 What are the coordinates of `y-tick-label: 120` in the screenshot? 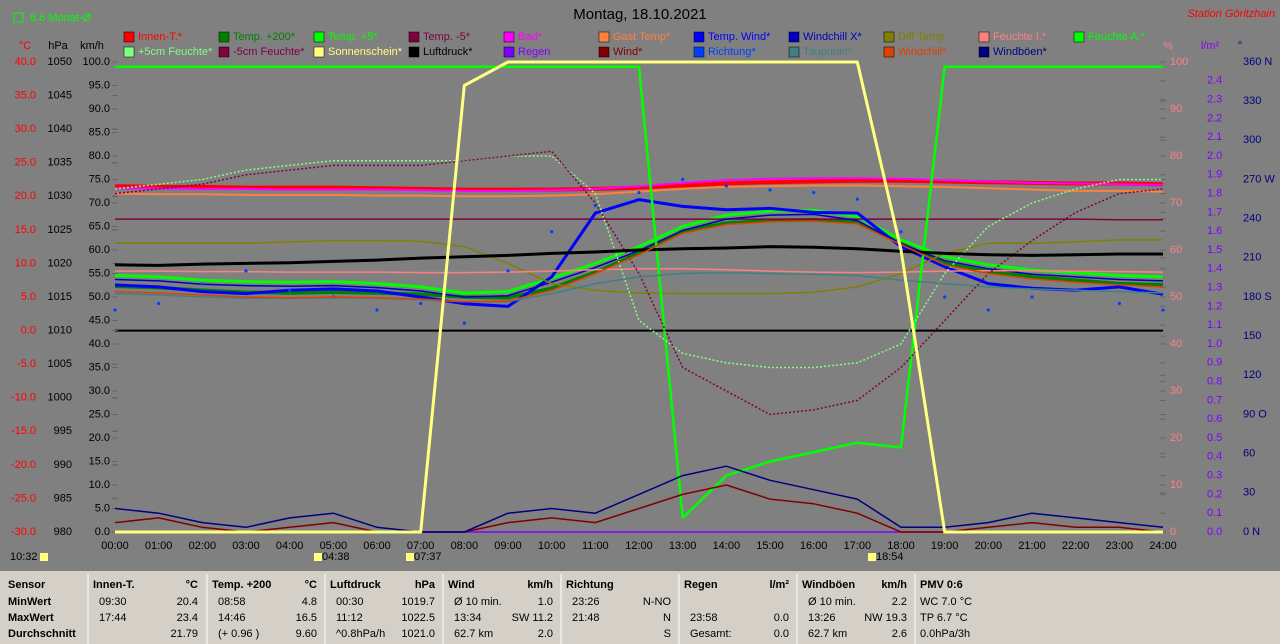 It's located at (1252, 375).